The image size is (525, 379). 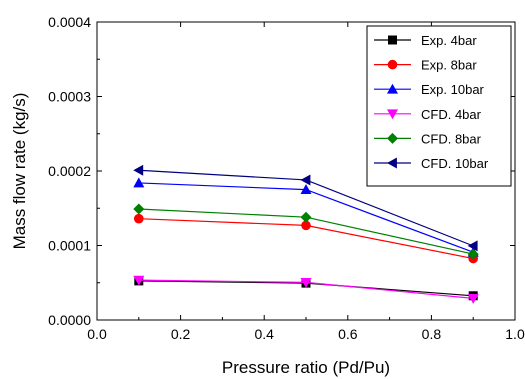 I want to click on x-tick-label: 0.0, so click(x=97, y=334).